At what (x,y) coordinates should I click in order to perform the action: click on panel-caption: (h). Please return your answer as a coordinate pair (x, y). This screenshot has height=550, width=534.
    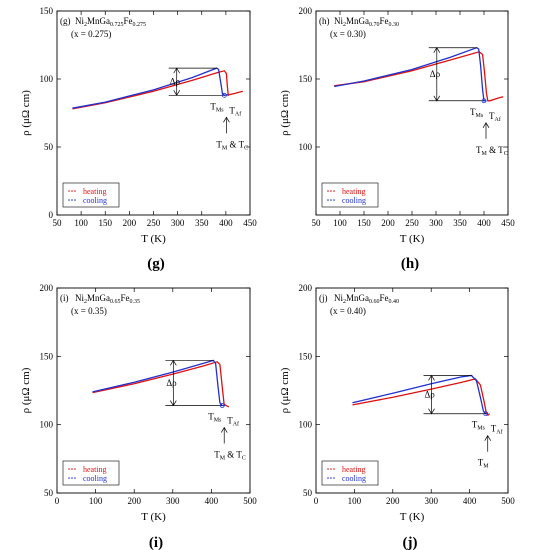
    Looking at the image, I should click on (410, 264).